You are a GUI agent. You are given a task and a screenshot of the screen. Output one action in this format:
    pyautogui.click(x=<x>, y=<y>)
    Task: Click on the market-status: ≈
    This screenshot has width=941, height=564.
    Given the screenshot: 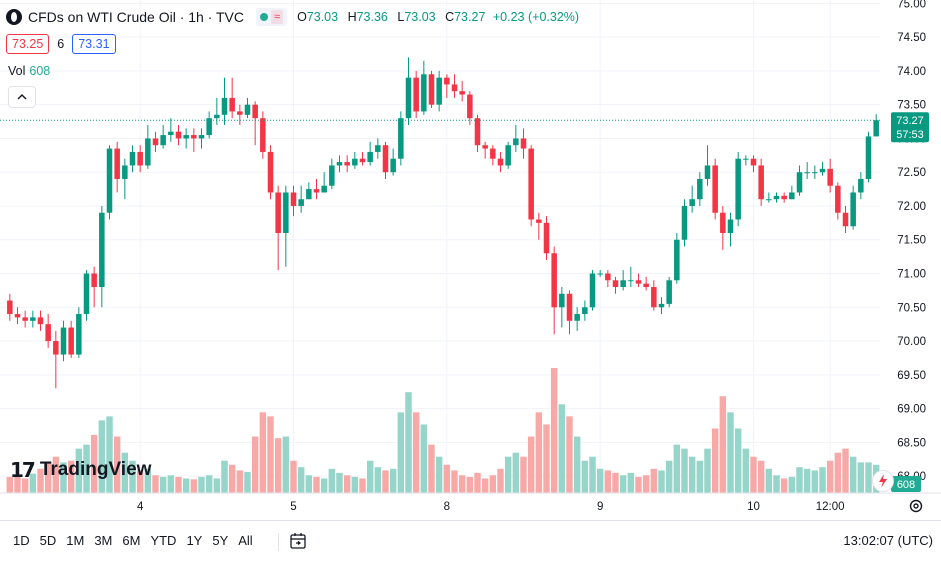 What is the action you would take?
    pyautogui.click(x=272, y=17)
    